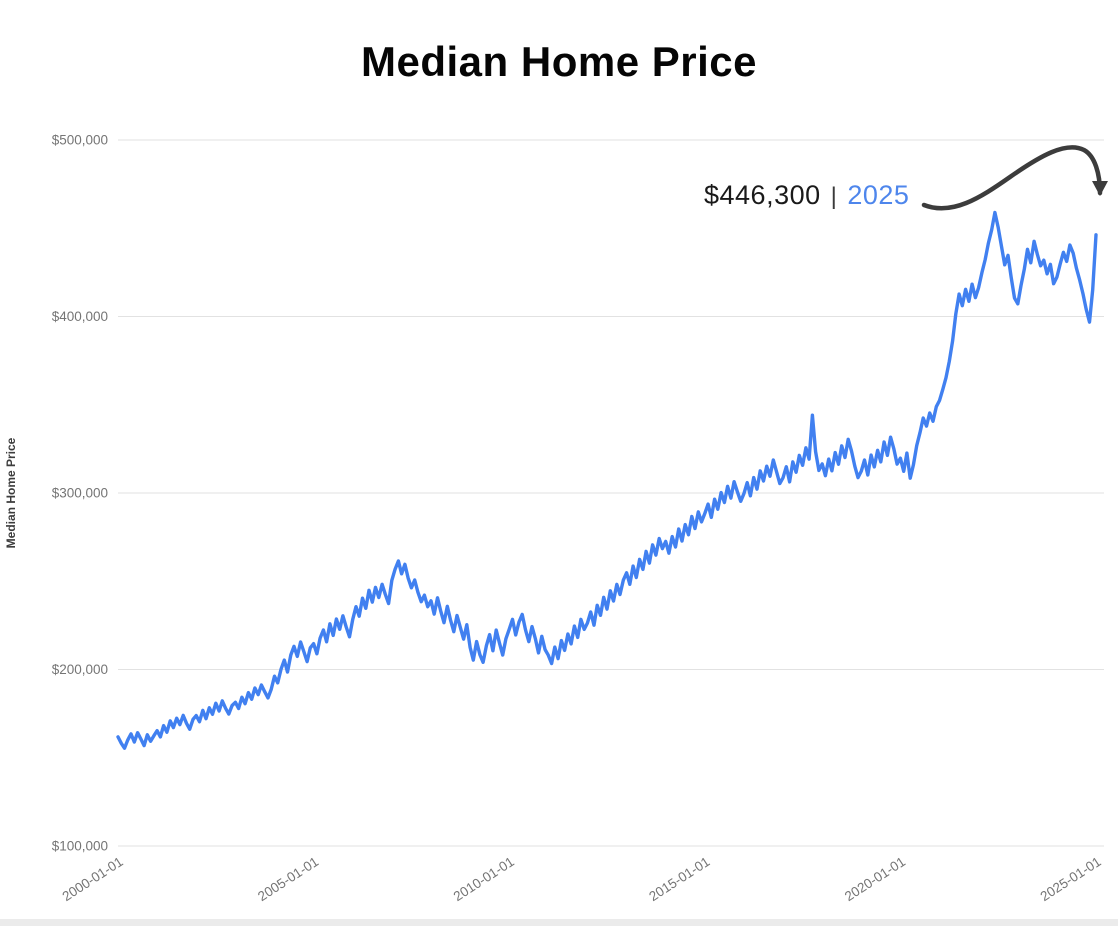  I want to click on y-tick-label: $500,000, so click(80, 140).